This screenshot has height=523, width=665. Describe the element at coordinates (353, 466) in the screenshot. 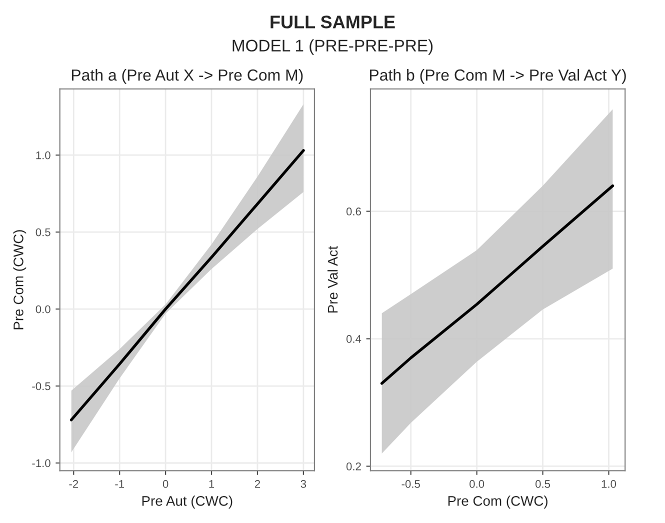

I see `y-tick-label: 0.2` at that location.